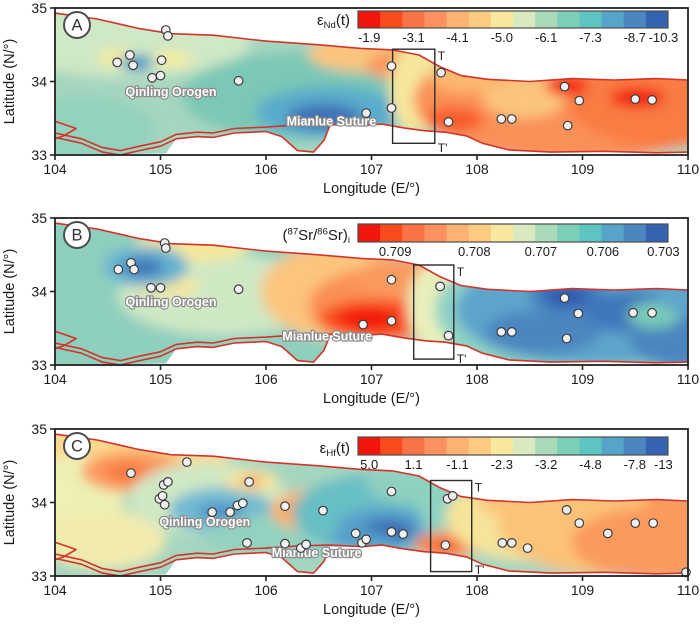  I want to click on colorbar-title: (87Sr/86Sr)i, so click(316, 237).